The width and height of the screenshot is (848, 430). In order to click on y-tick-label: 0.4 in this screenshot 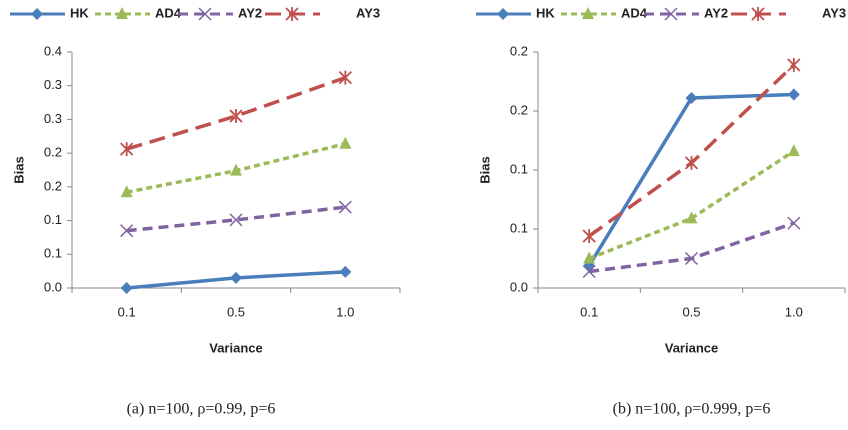, I will do `click(53, 50)`.